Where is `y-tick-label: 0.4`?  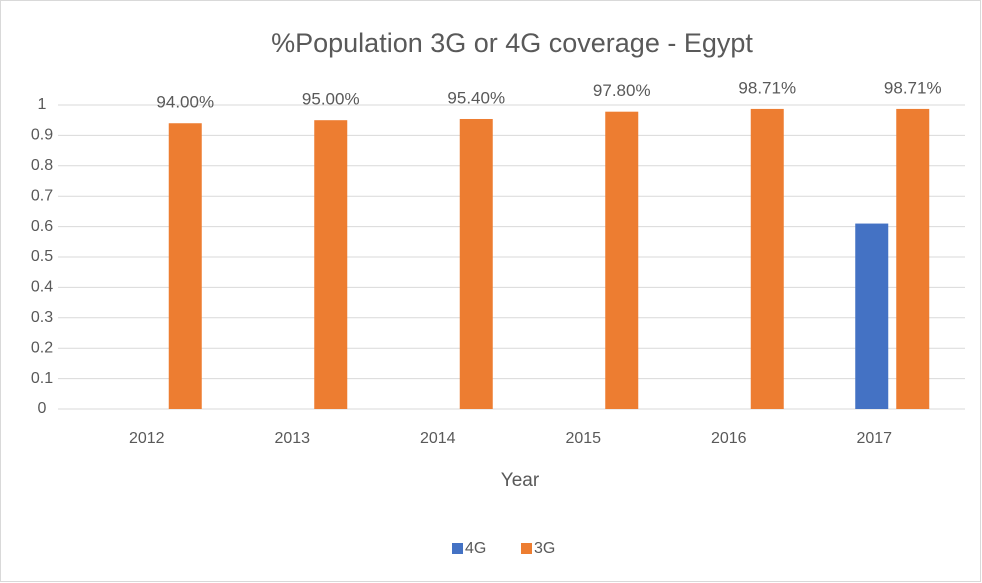 y-tick-label: 0.4 is located at coordinates (42, 287).